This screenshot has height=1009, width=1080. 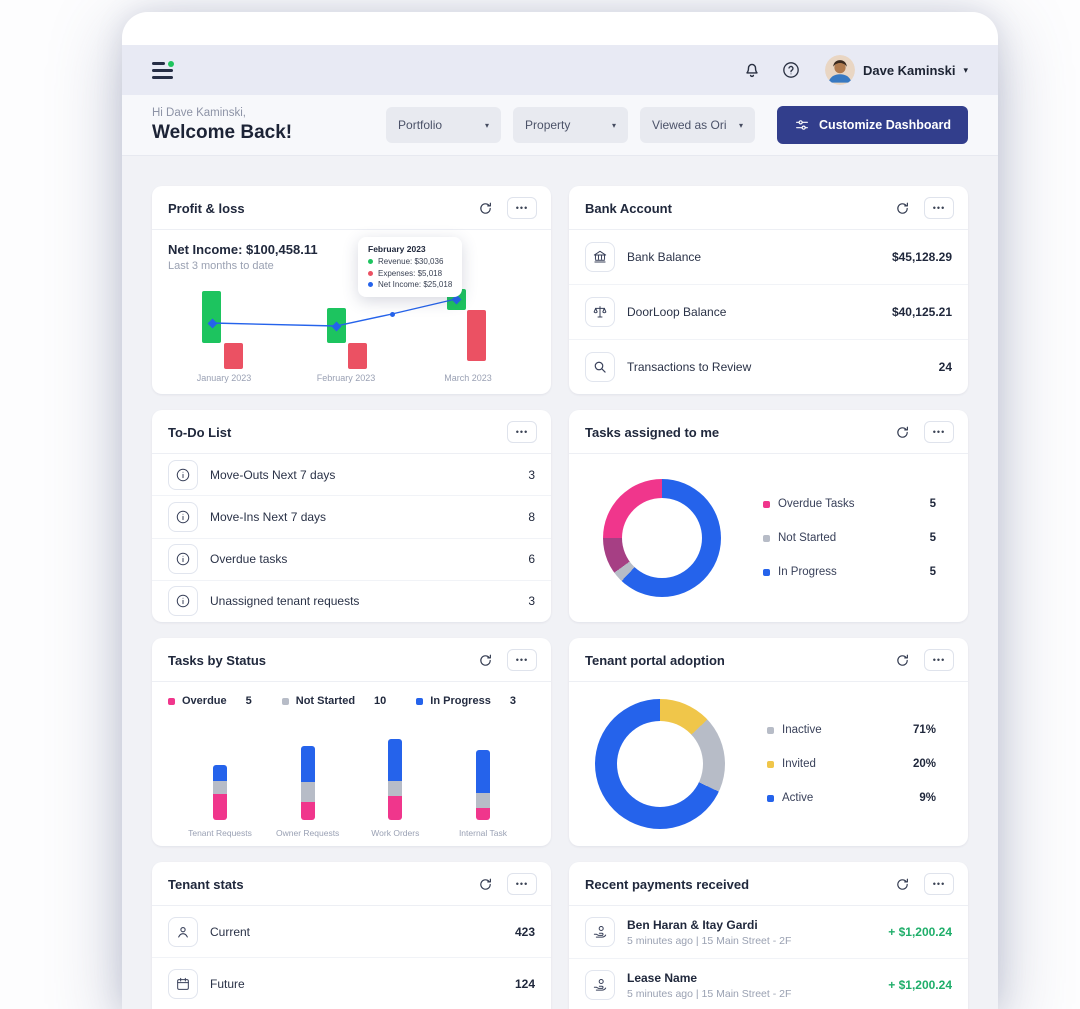 I want to click on tooltip-row: Revenue: $30,036, so click(x=410, y=261).